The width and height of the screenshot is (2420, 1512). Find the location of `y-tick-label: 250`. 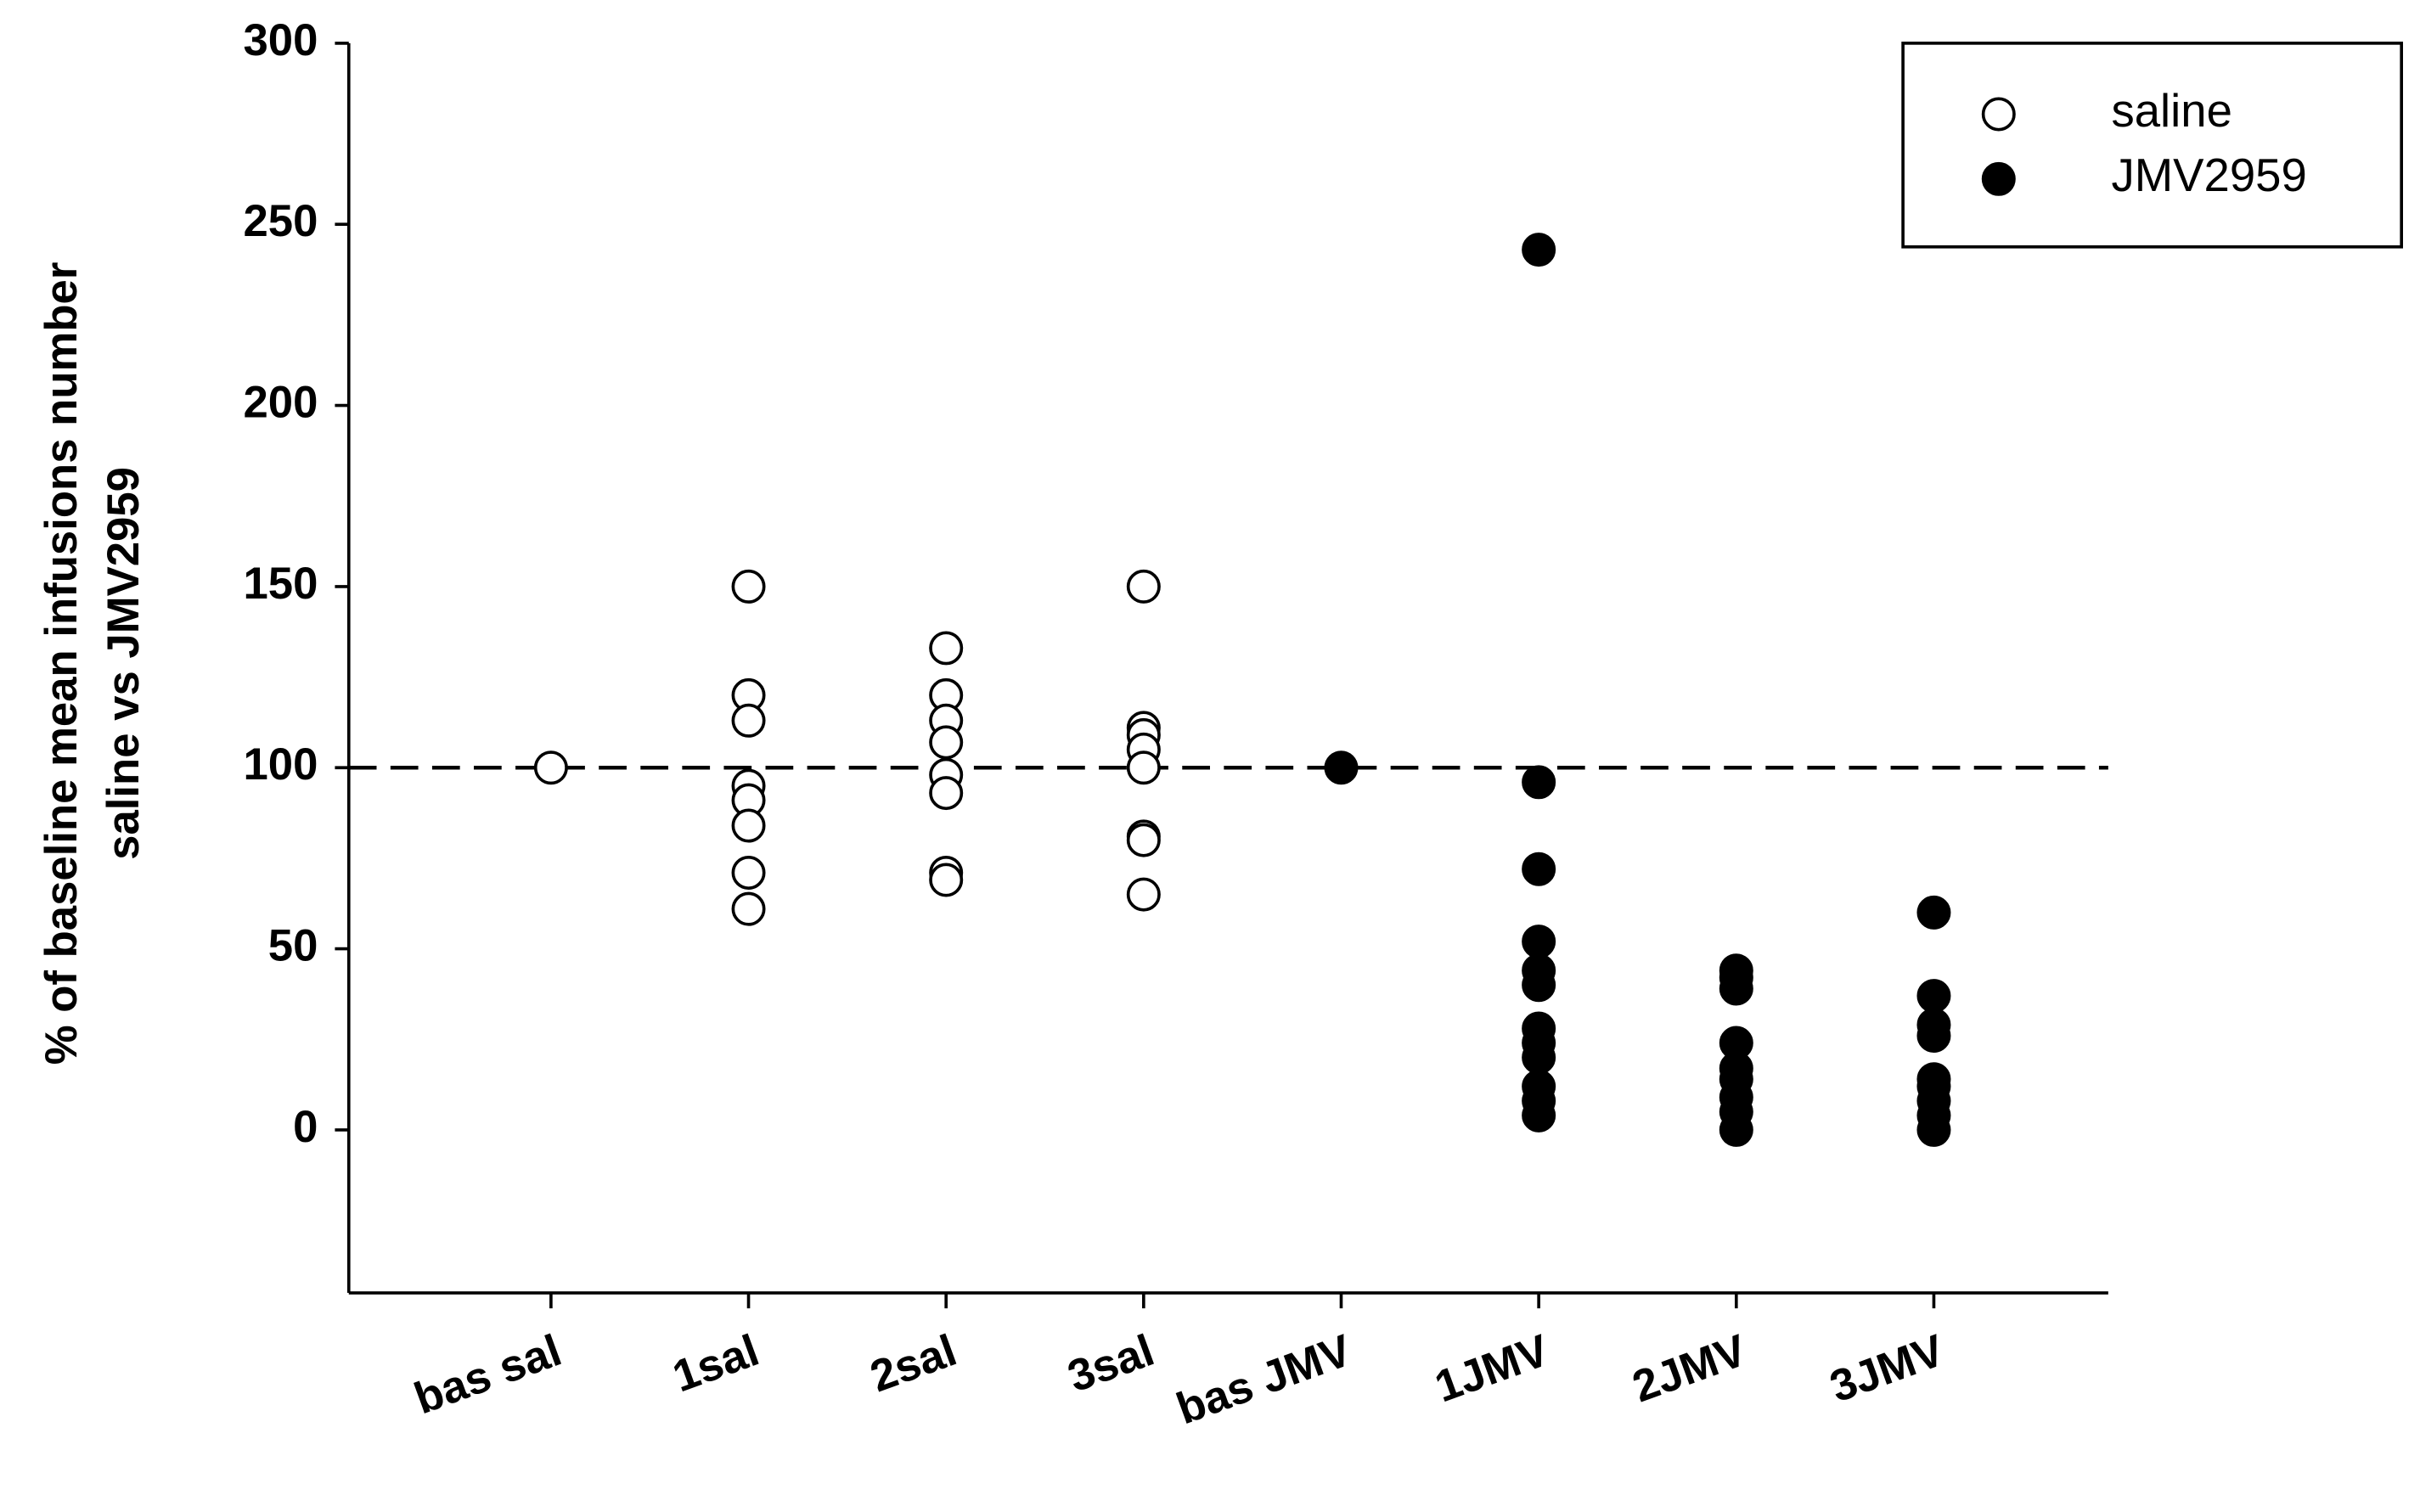

y-tick-label: 250 is located at coordinates (280, 221).